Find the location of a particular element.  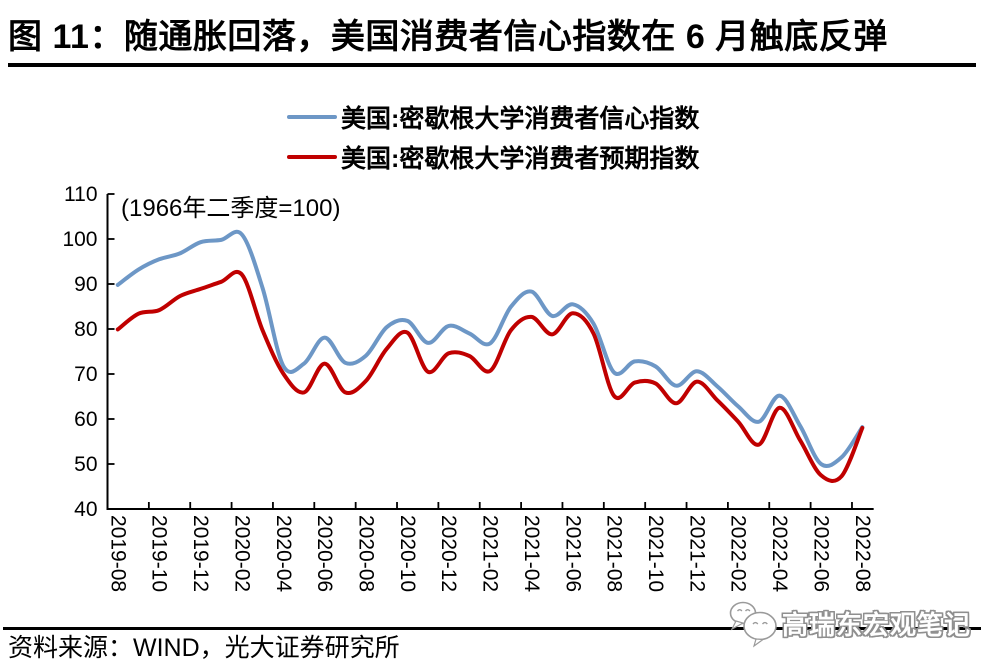

x-tick-label: 2020-10 is located at coordinates (407, 553).